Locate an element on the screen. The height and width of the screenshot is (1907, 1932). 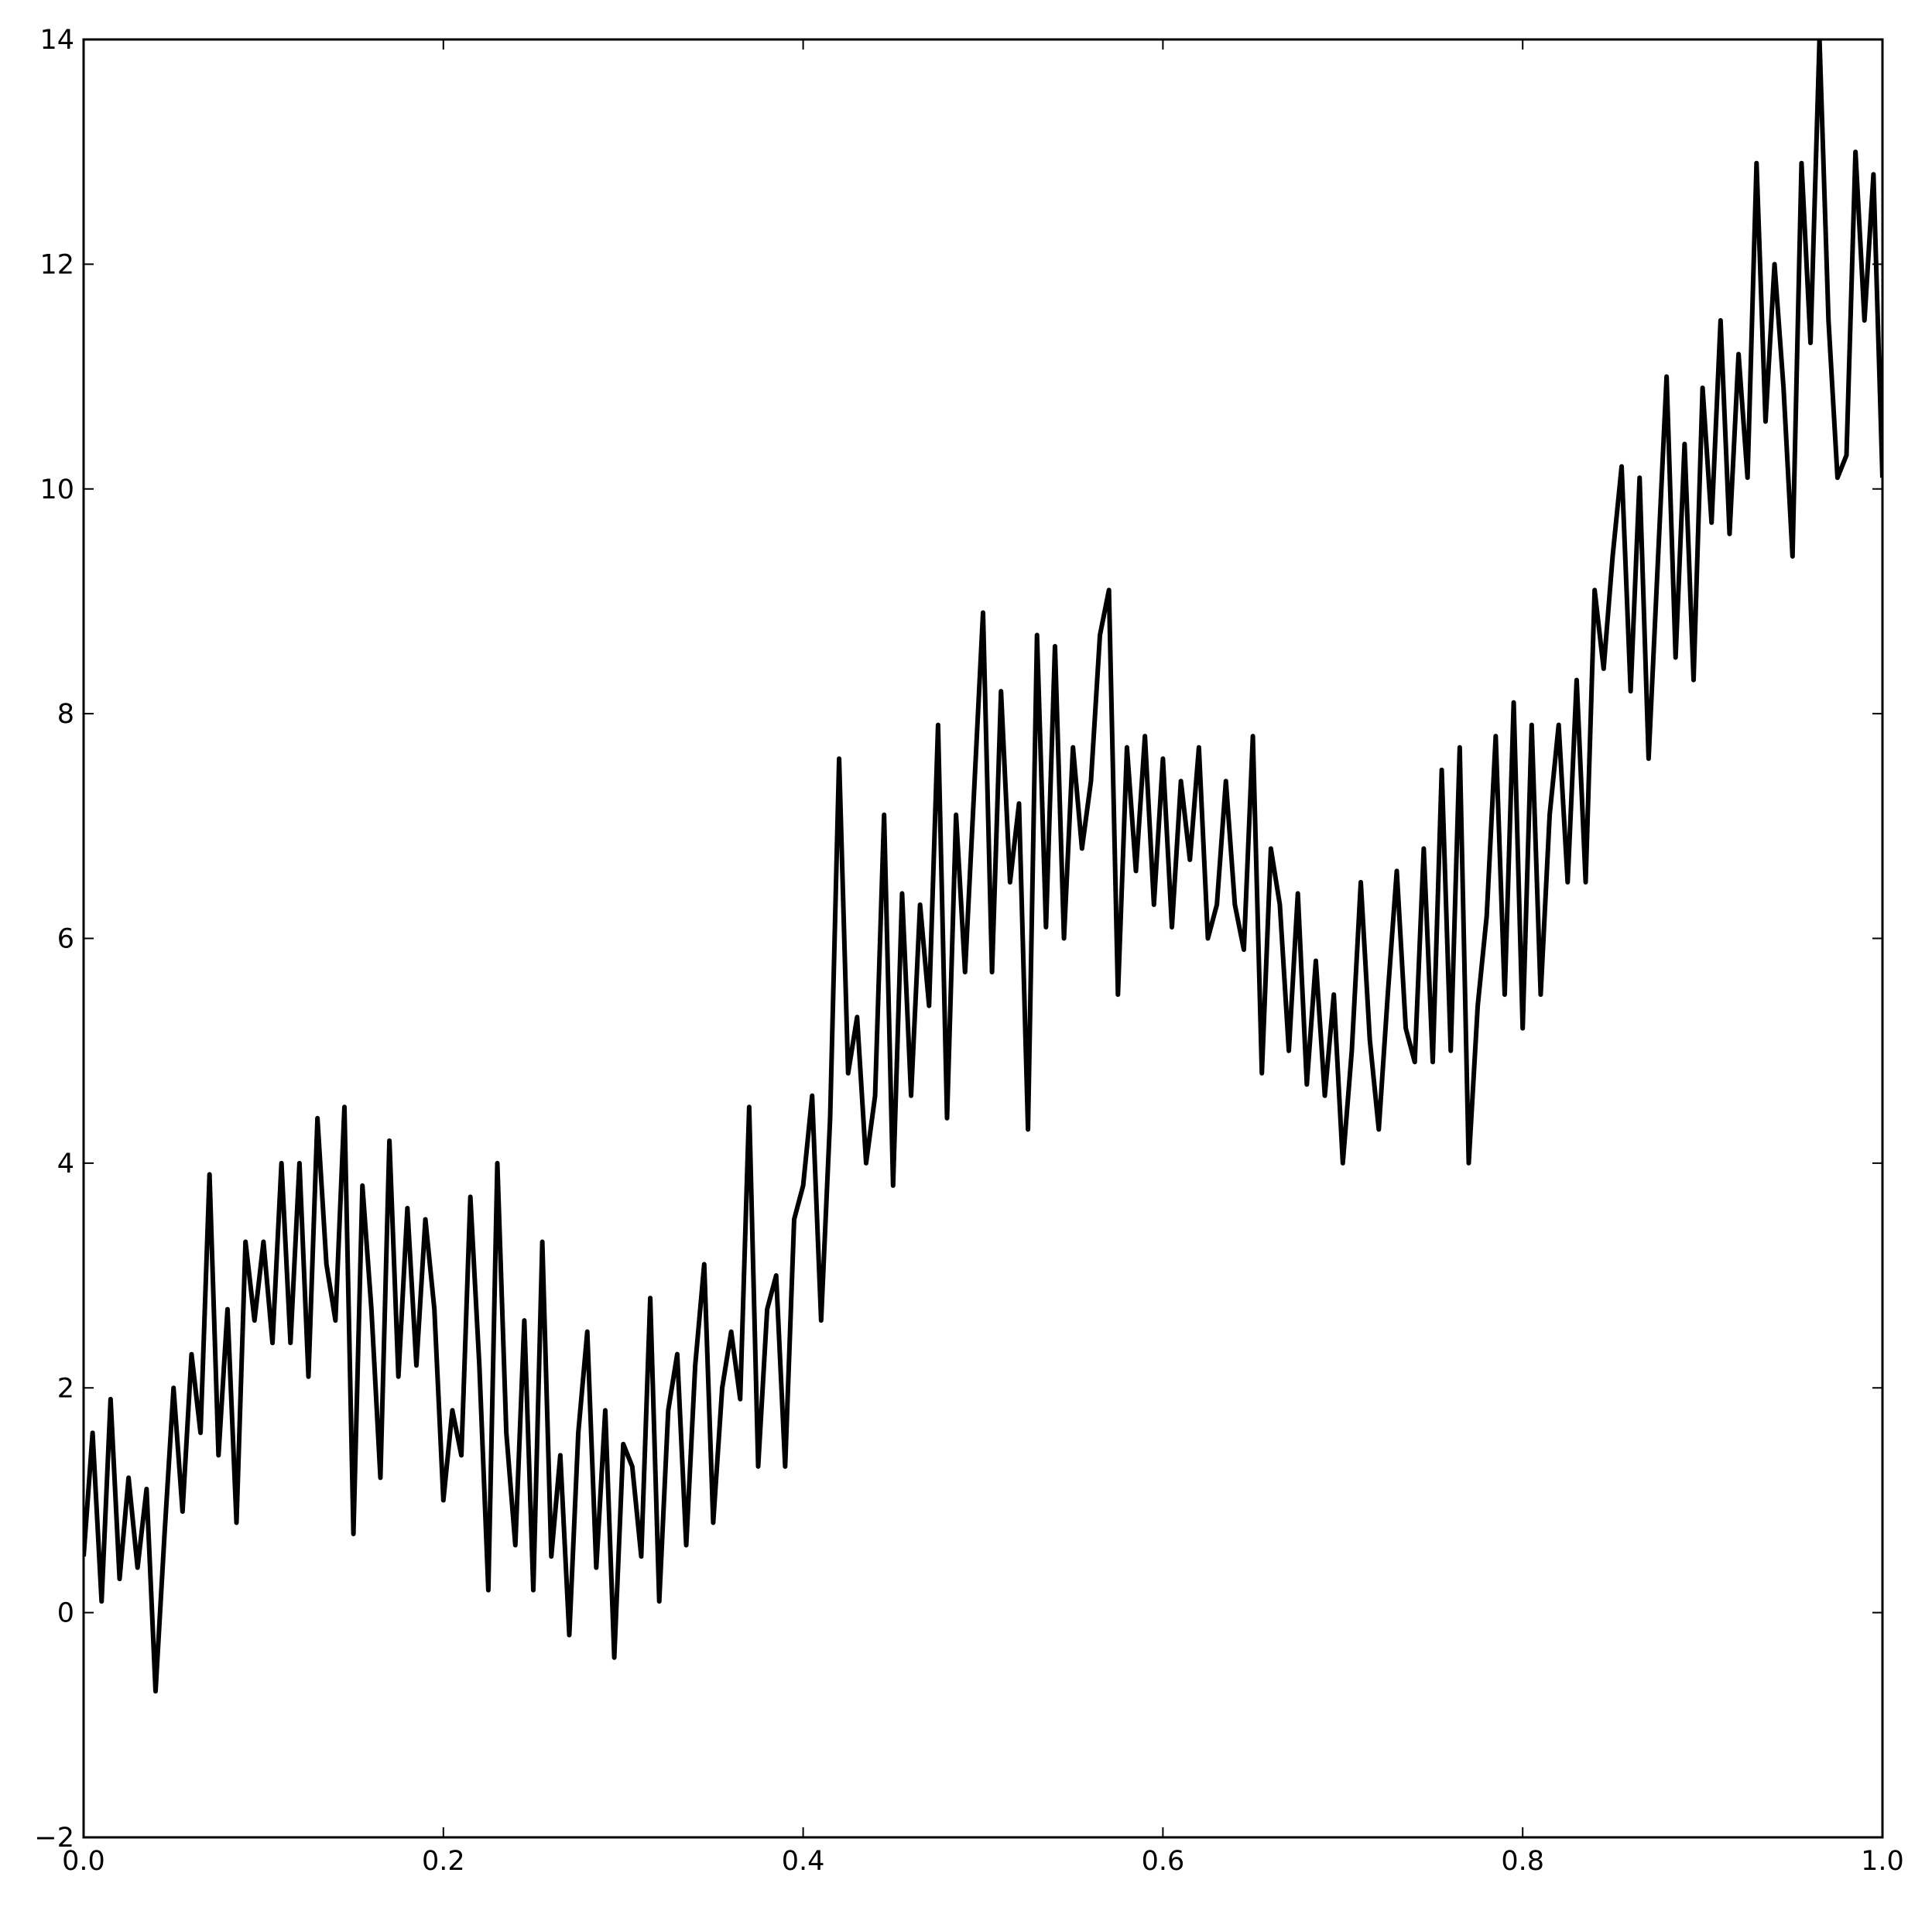
y-tick-label: 14 is located at coordinates (56, 40).